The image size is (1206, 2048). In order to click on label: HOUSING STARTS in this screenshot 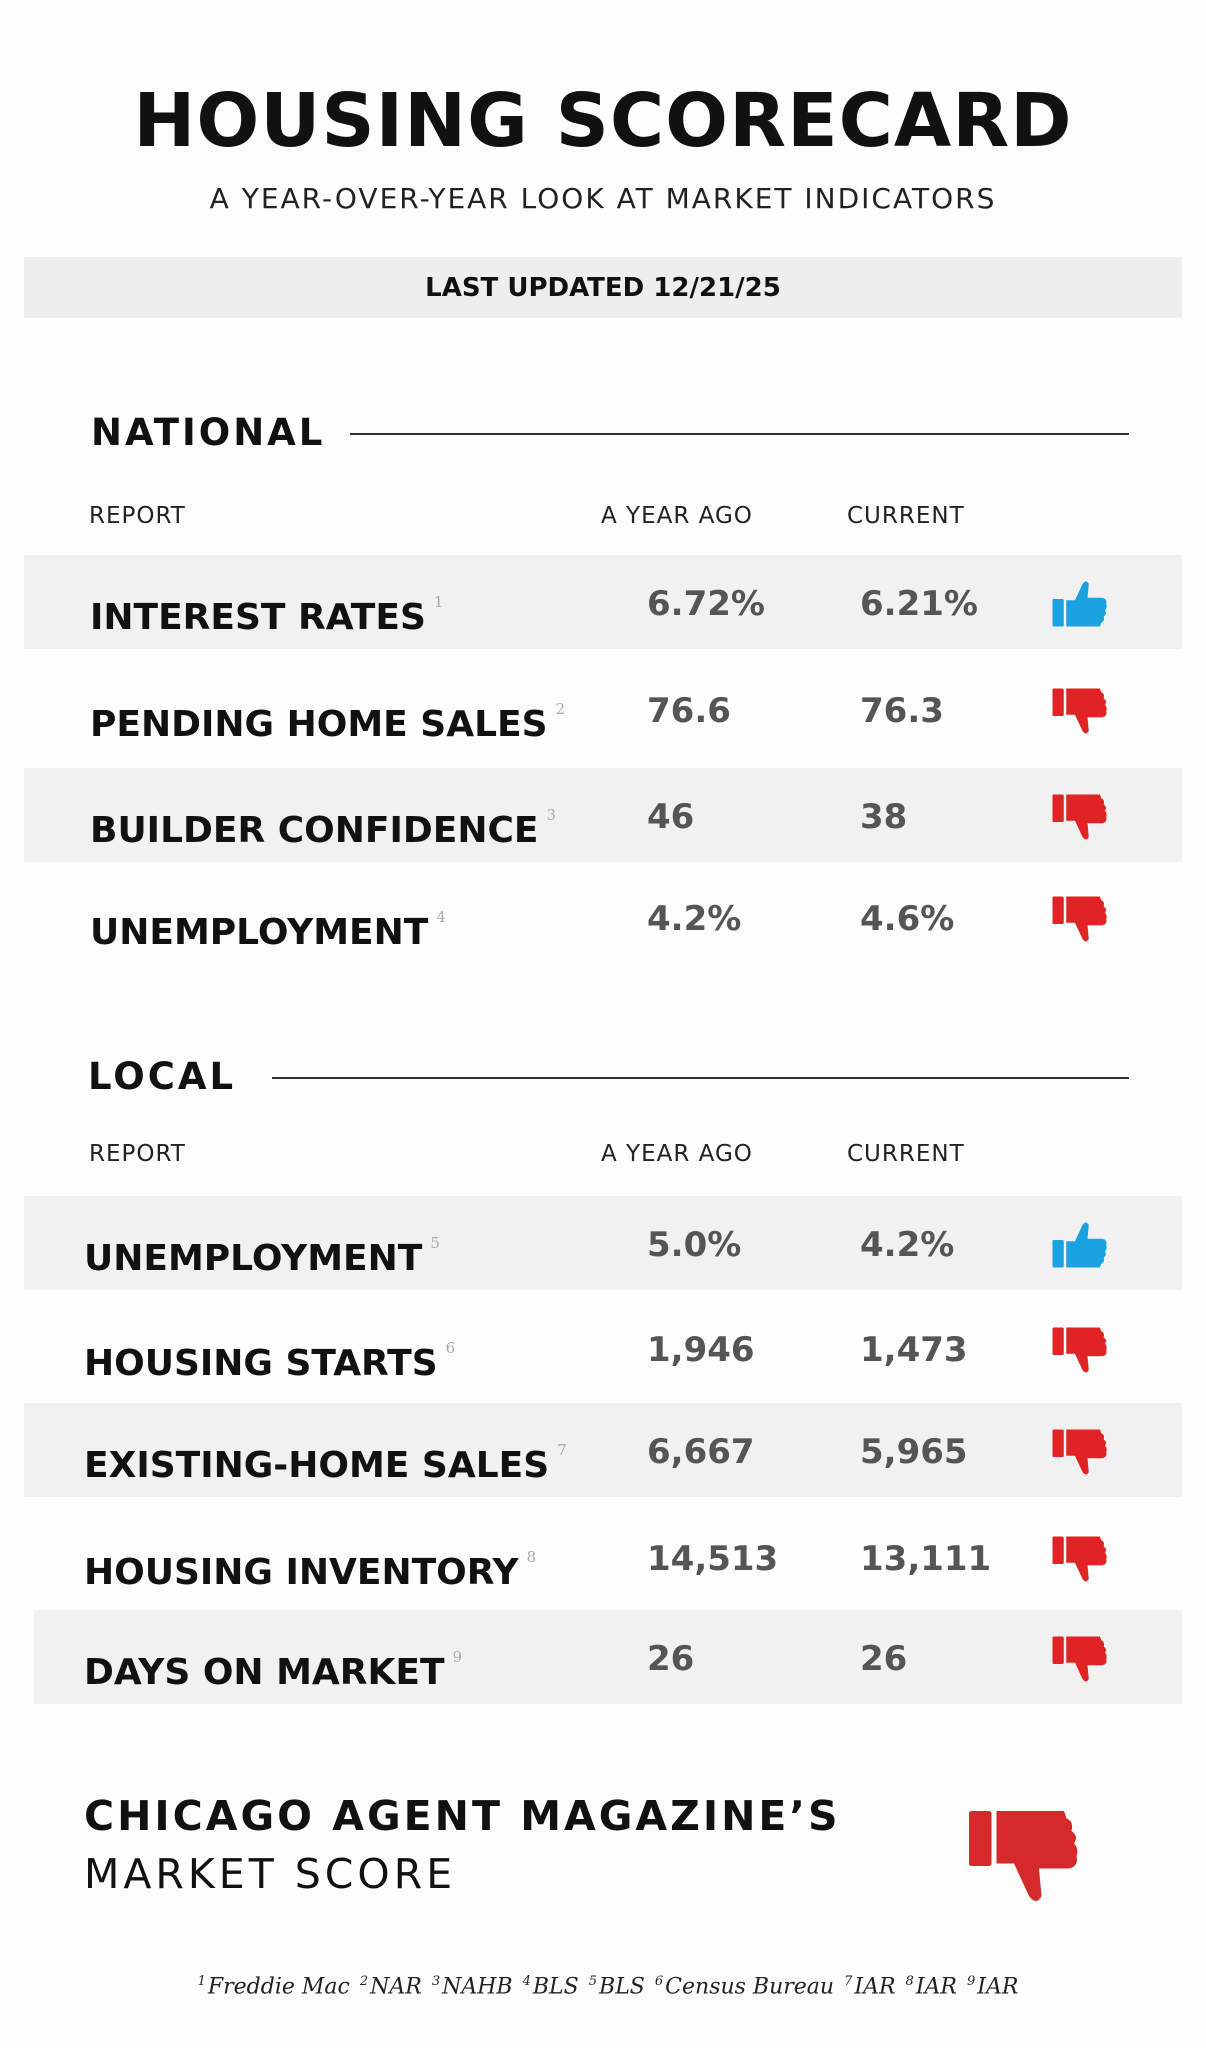, I will do `click(261, 1363)`.